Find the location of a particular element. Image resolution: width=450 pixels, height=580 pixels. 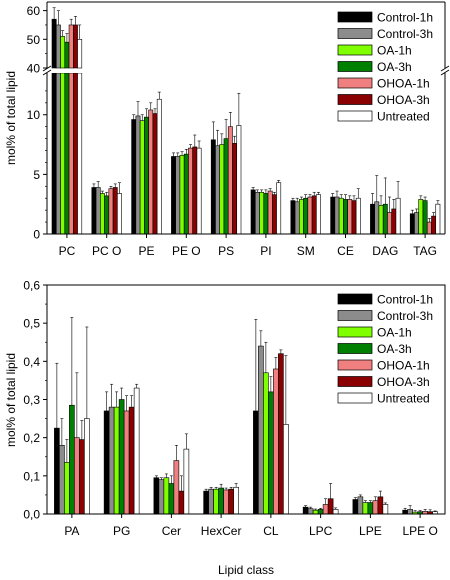

axis-break-gap is located at coordinates (80, 70).